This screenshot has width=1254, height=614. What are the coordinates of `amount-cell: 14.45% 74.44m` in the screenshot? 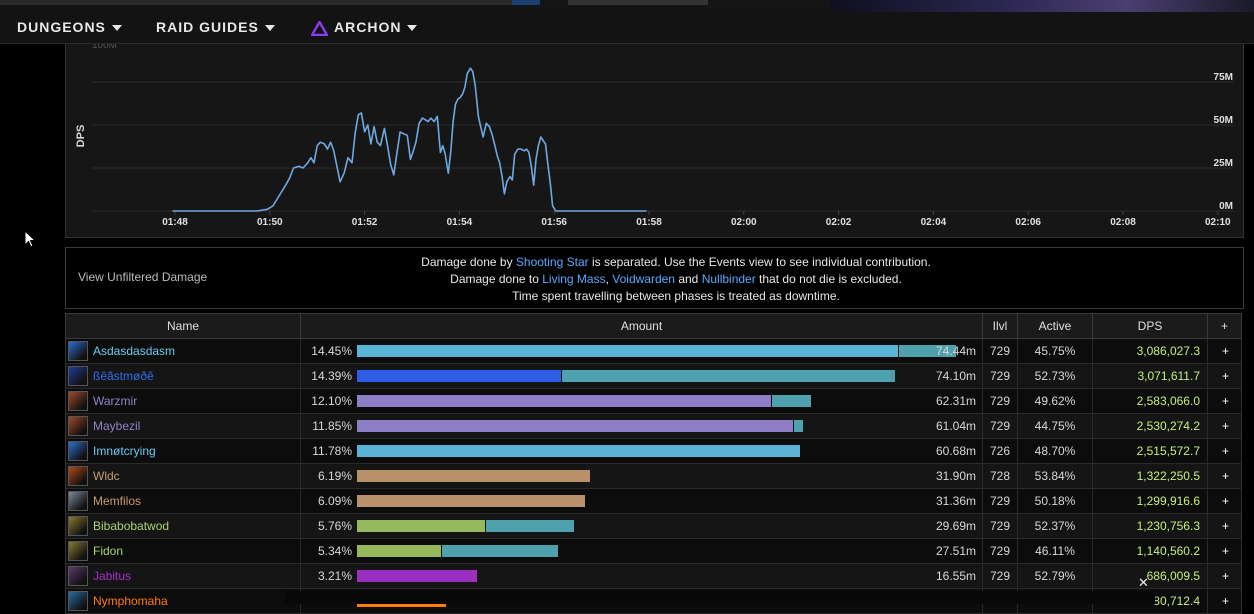 It's located at (642, 351).